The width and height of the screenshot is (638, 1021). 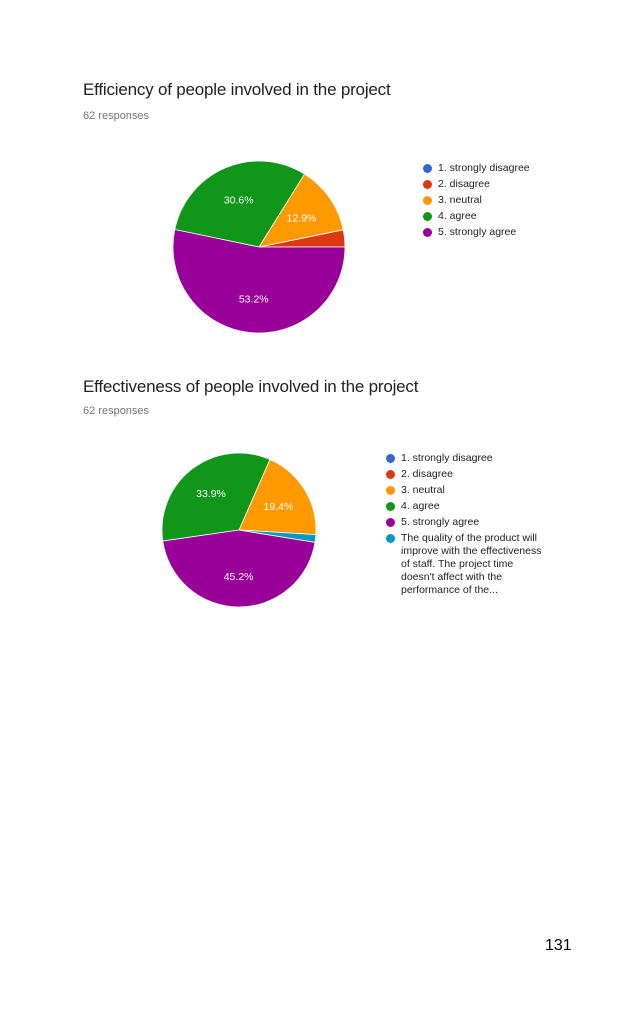 I want to click on pie-data-label: 33.9%, so click(x=211, y=494).